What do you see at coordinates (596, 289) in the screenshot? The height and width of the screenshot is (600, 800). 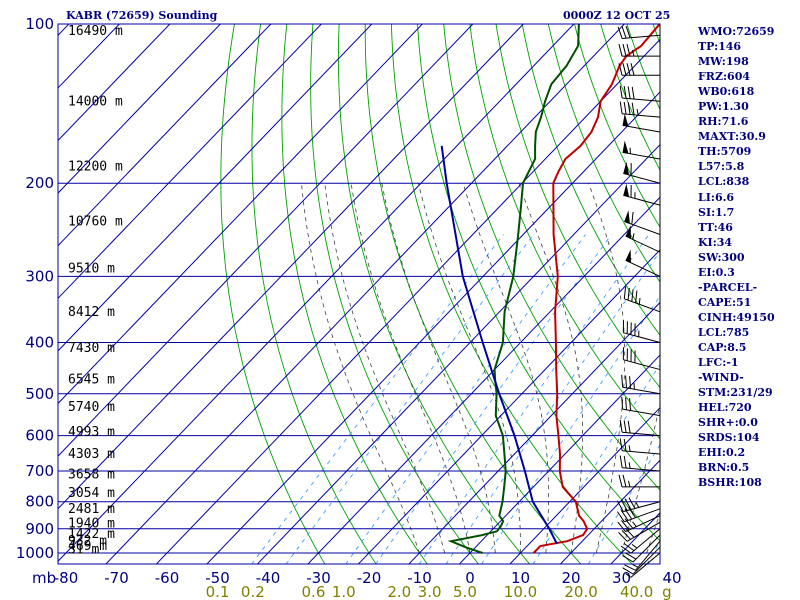 I see `temperature-line` at bounding box center [596, 289].